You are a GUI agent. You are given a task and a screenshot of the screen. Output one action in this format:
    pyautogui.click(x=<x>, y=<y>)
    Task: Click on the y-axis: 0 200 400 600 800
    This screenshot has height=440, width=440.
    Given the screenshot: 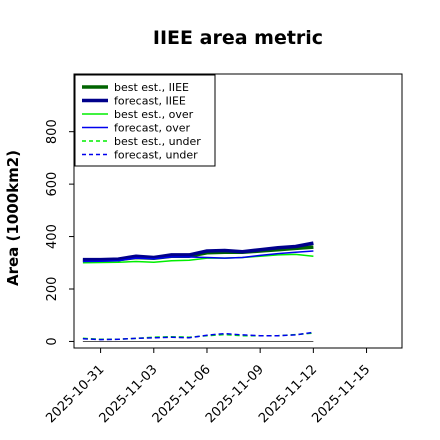 What is the action you would take?
    pyautogui.click(x=59, y=232)
    